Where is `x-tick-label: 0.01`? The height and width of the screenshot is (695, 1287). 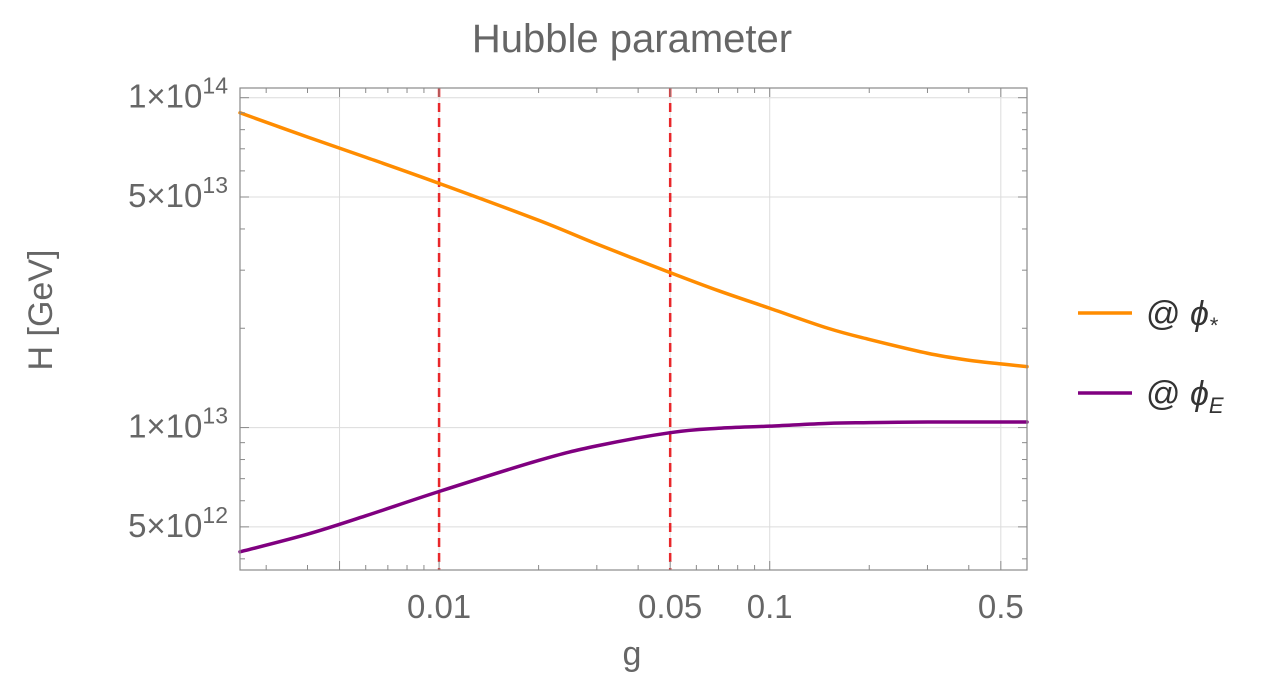 x-tick-label: 0.01 is located at coordinates (439, 606).